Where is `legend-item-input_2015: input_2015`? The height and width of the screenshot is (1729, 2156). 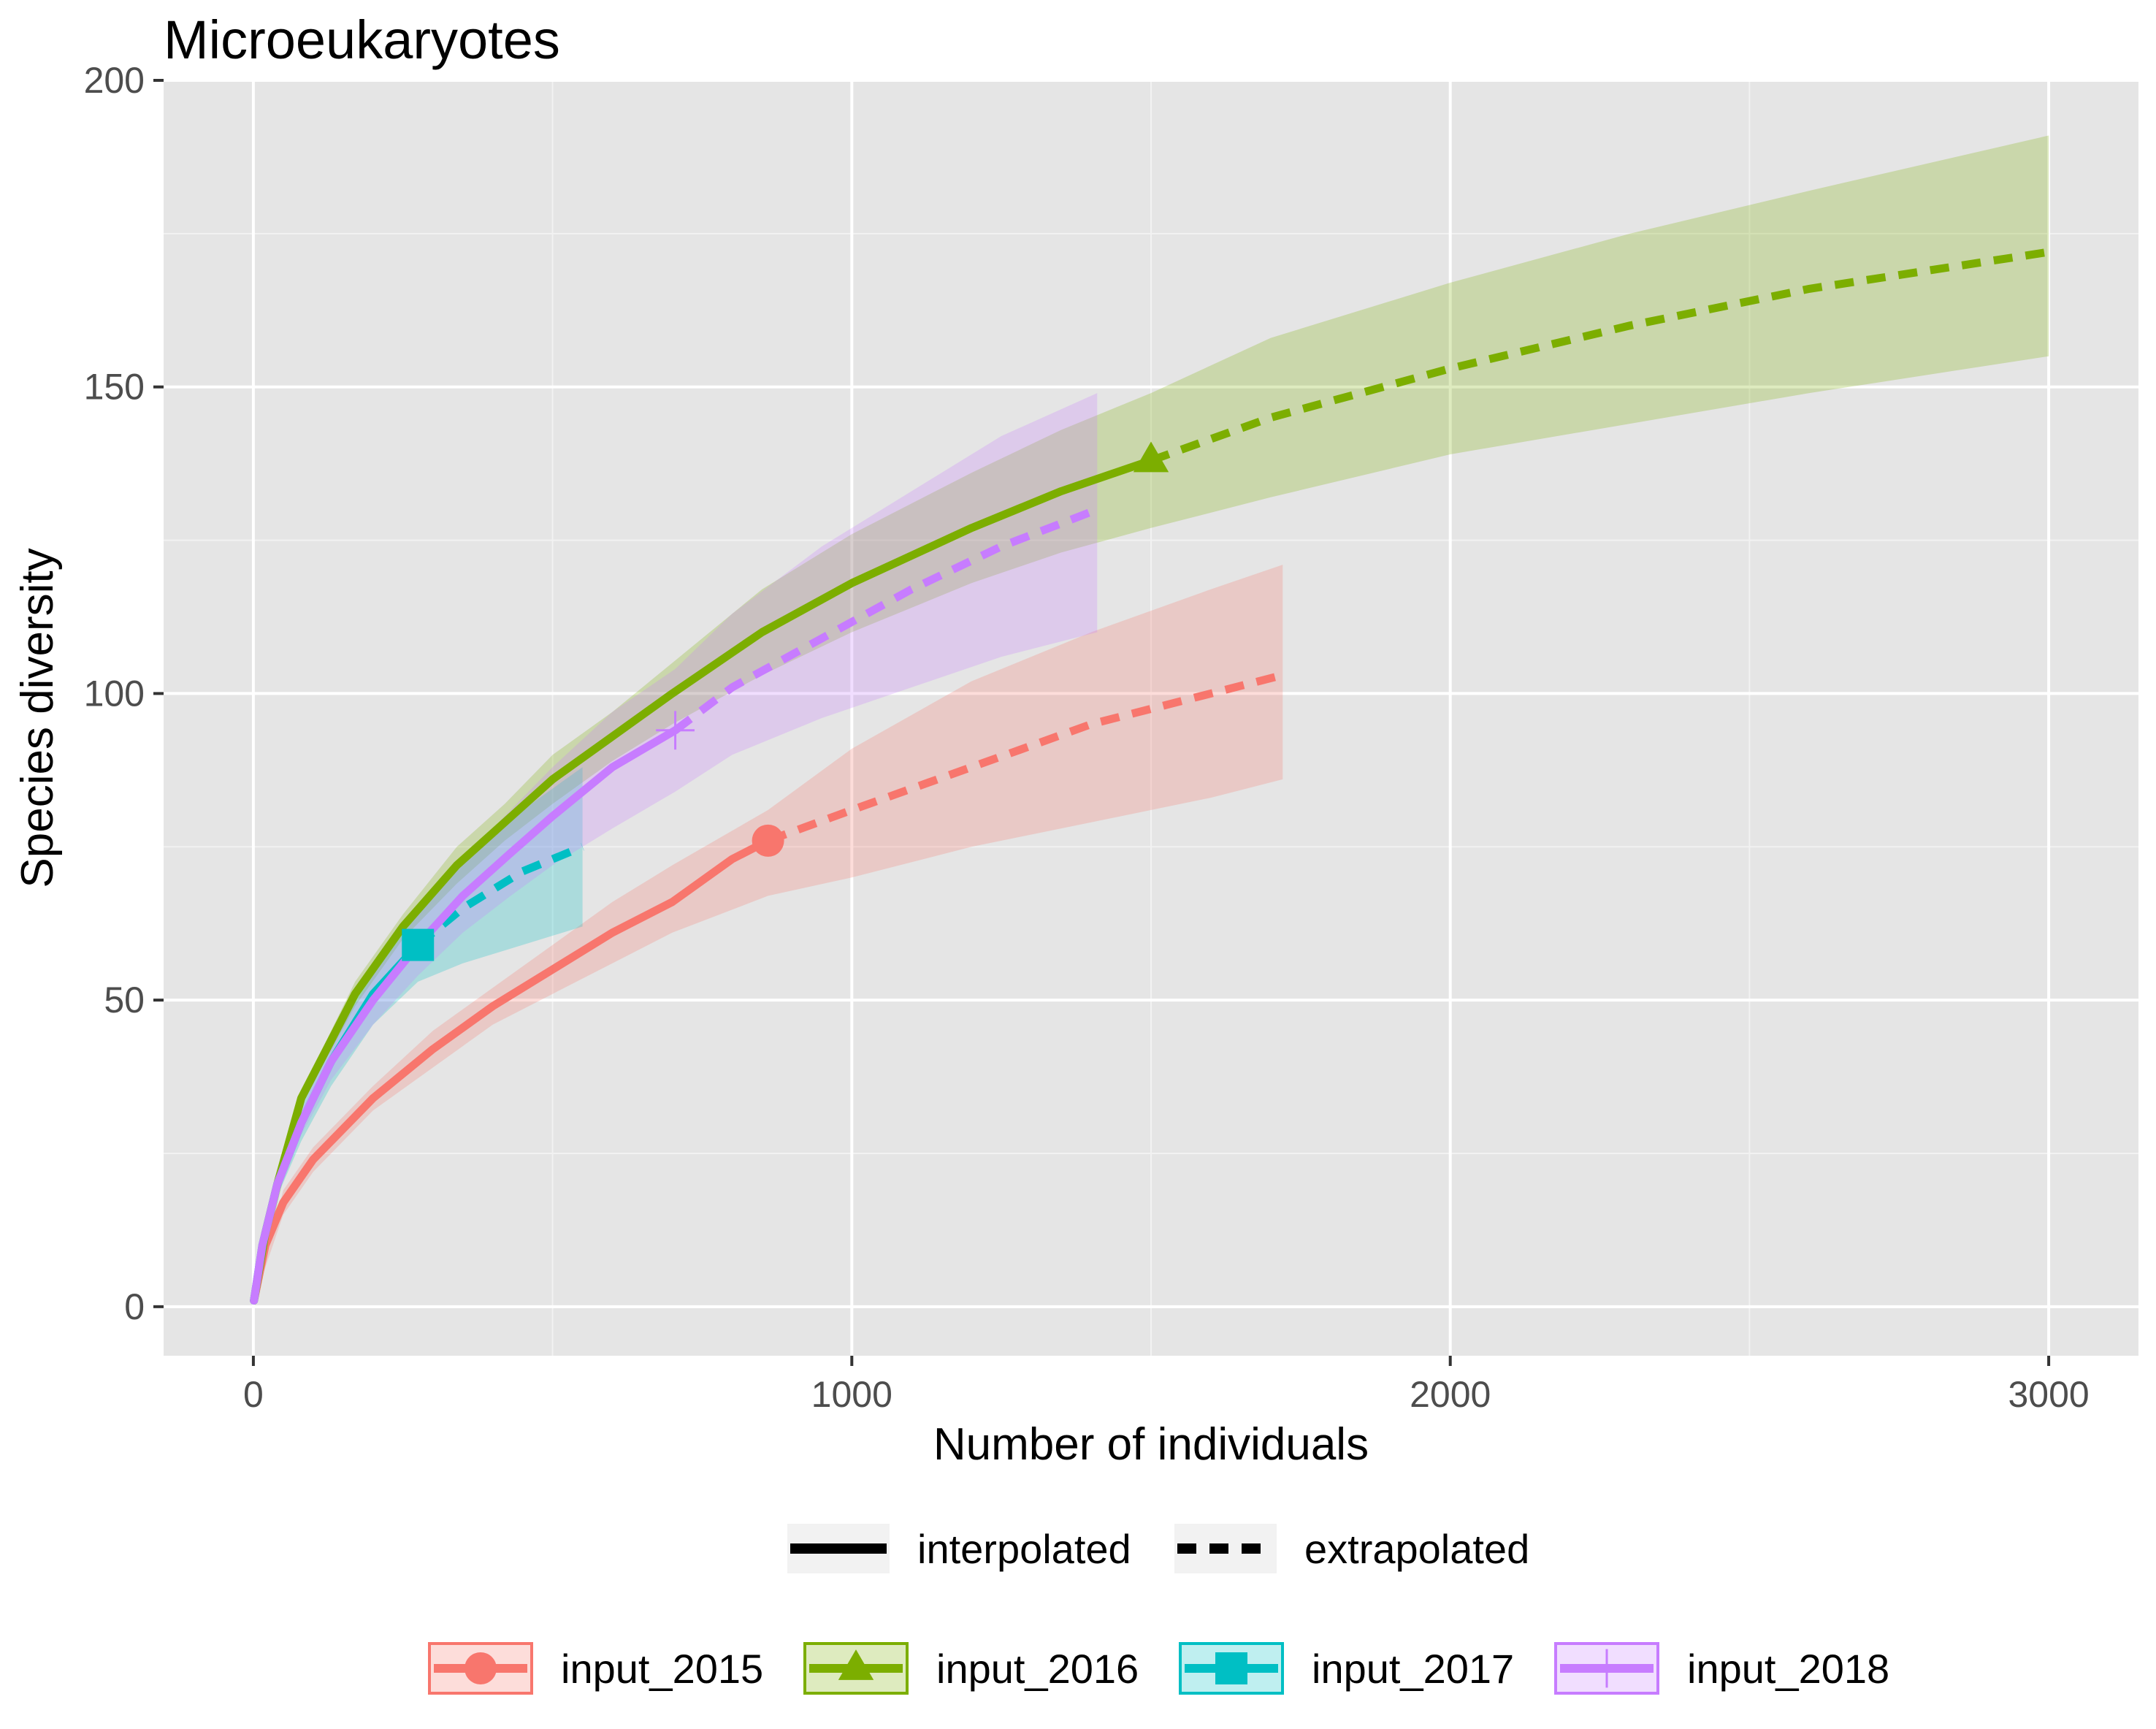 legend-item-input_2015: input_2015 is located at coordinates (596, 1668).